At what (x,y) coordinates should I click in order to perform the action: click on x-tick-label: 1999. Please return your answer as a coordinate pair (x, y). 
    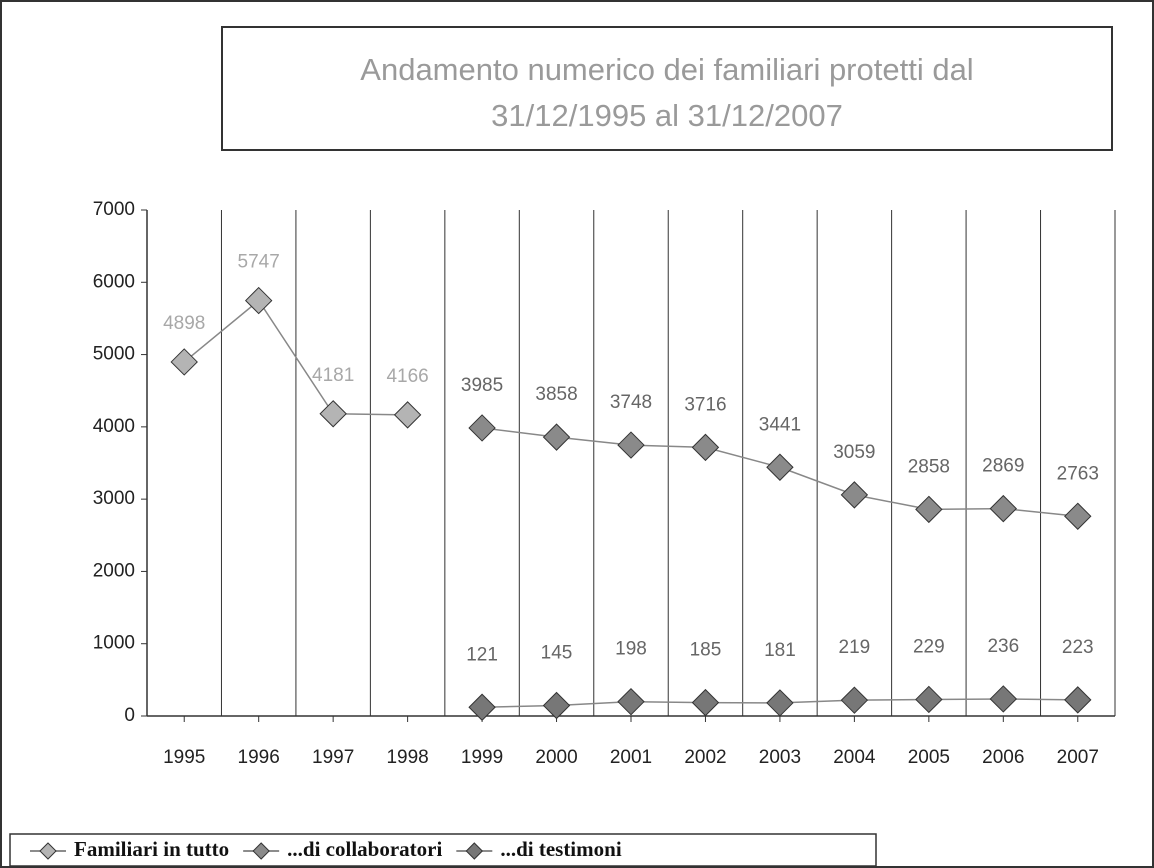
    Looking at the image, I should click on (482, 757).